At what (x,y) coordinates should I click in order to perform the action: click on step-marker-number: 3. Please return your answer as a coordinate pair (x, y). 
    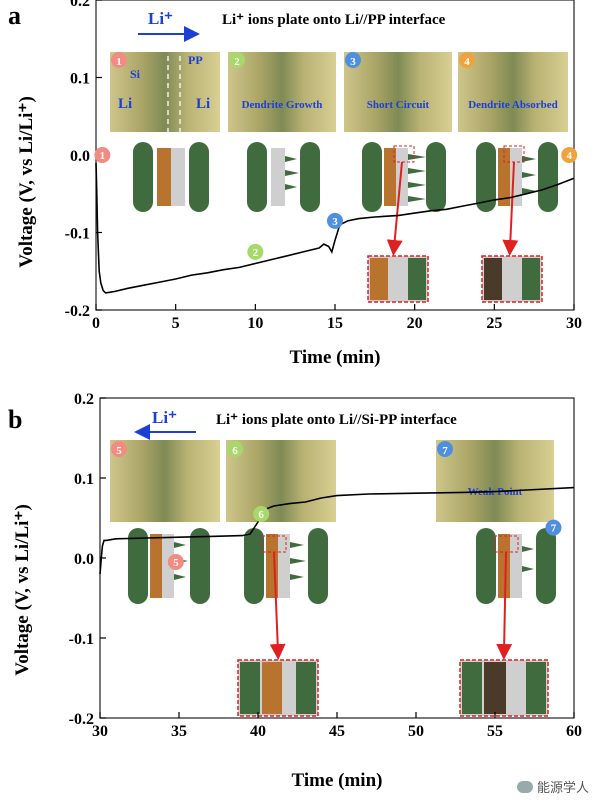
    Looking at the image, I should click on (335, 222).